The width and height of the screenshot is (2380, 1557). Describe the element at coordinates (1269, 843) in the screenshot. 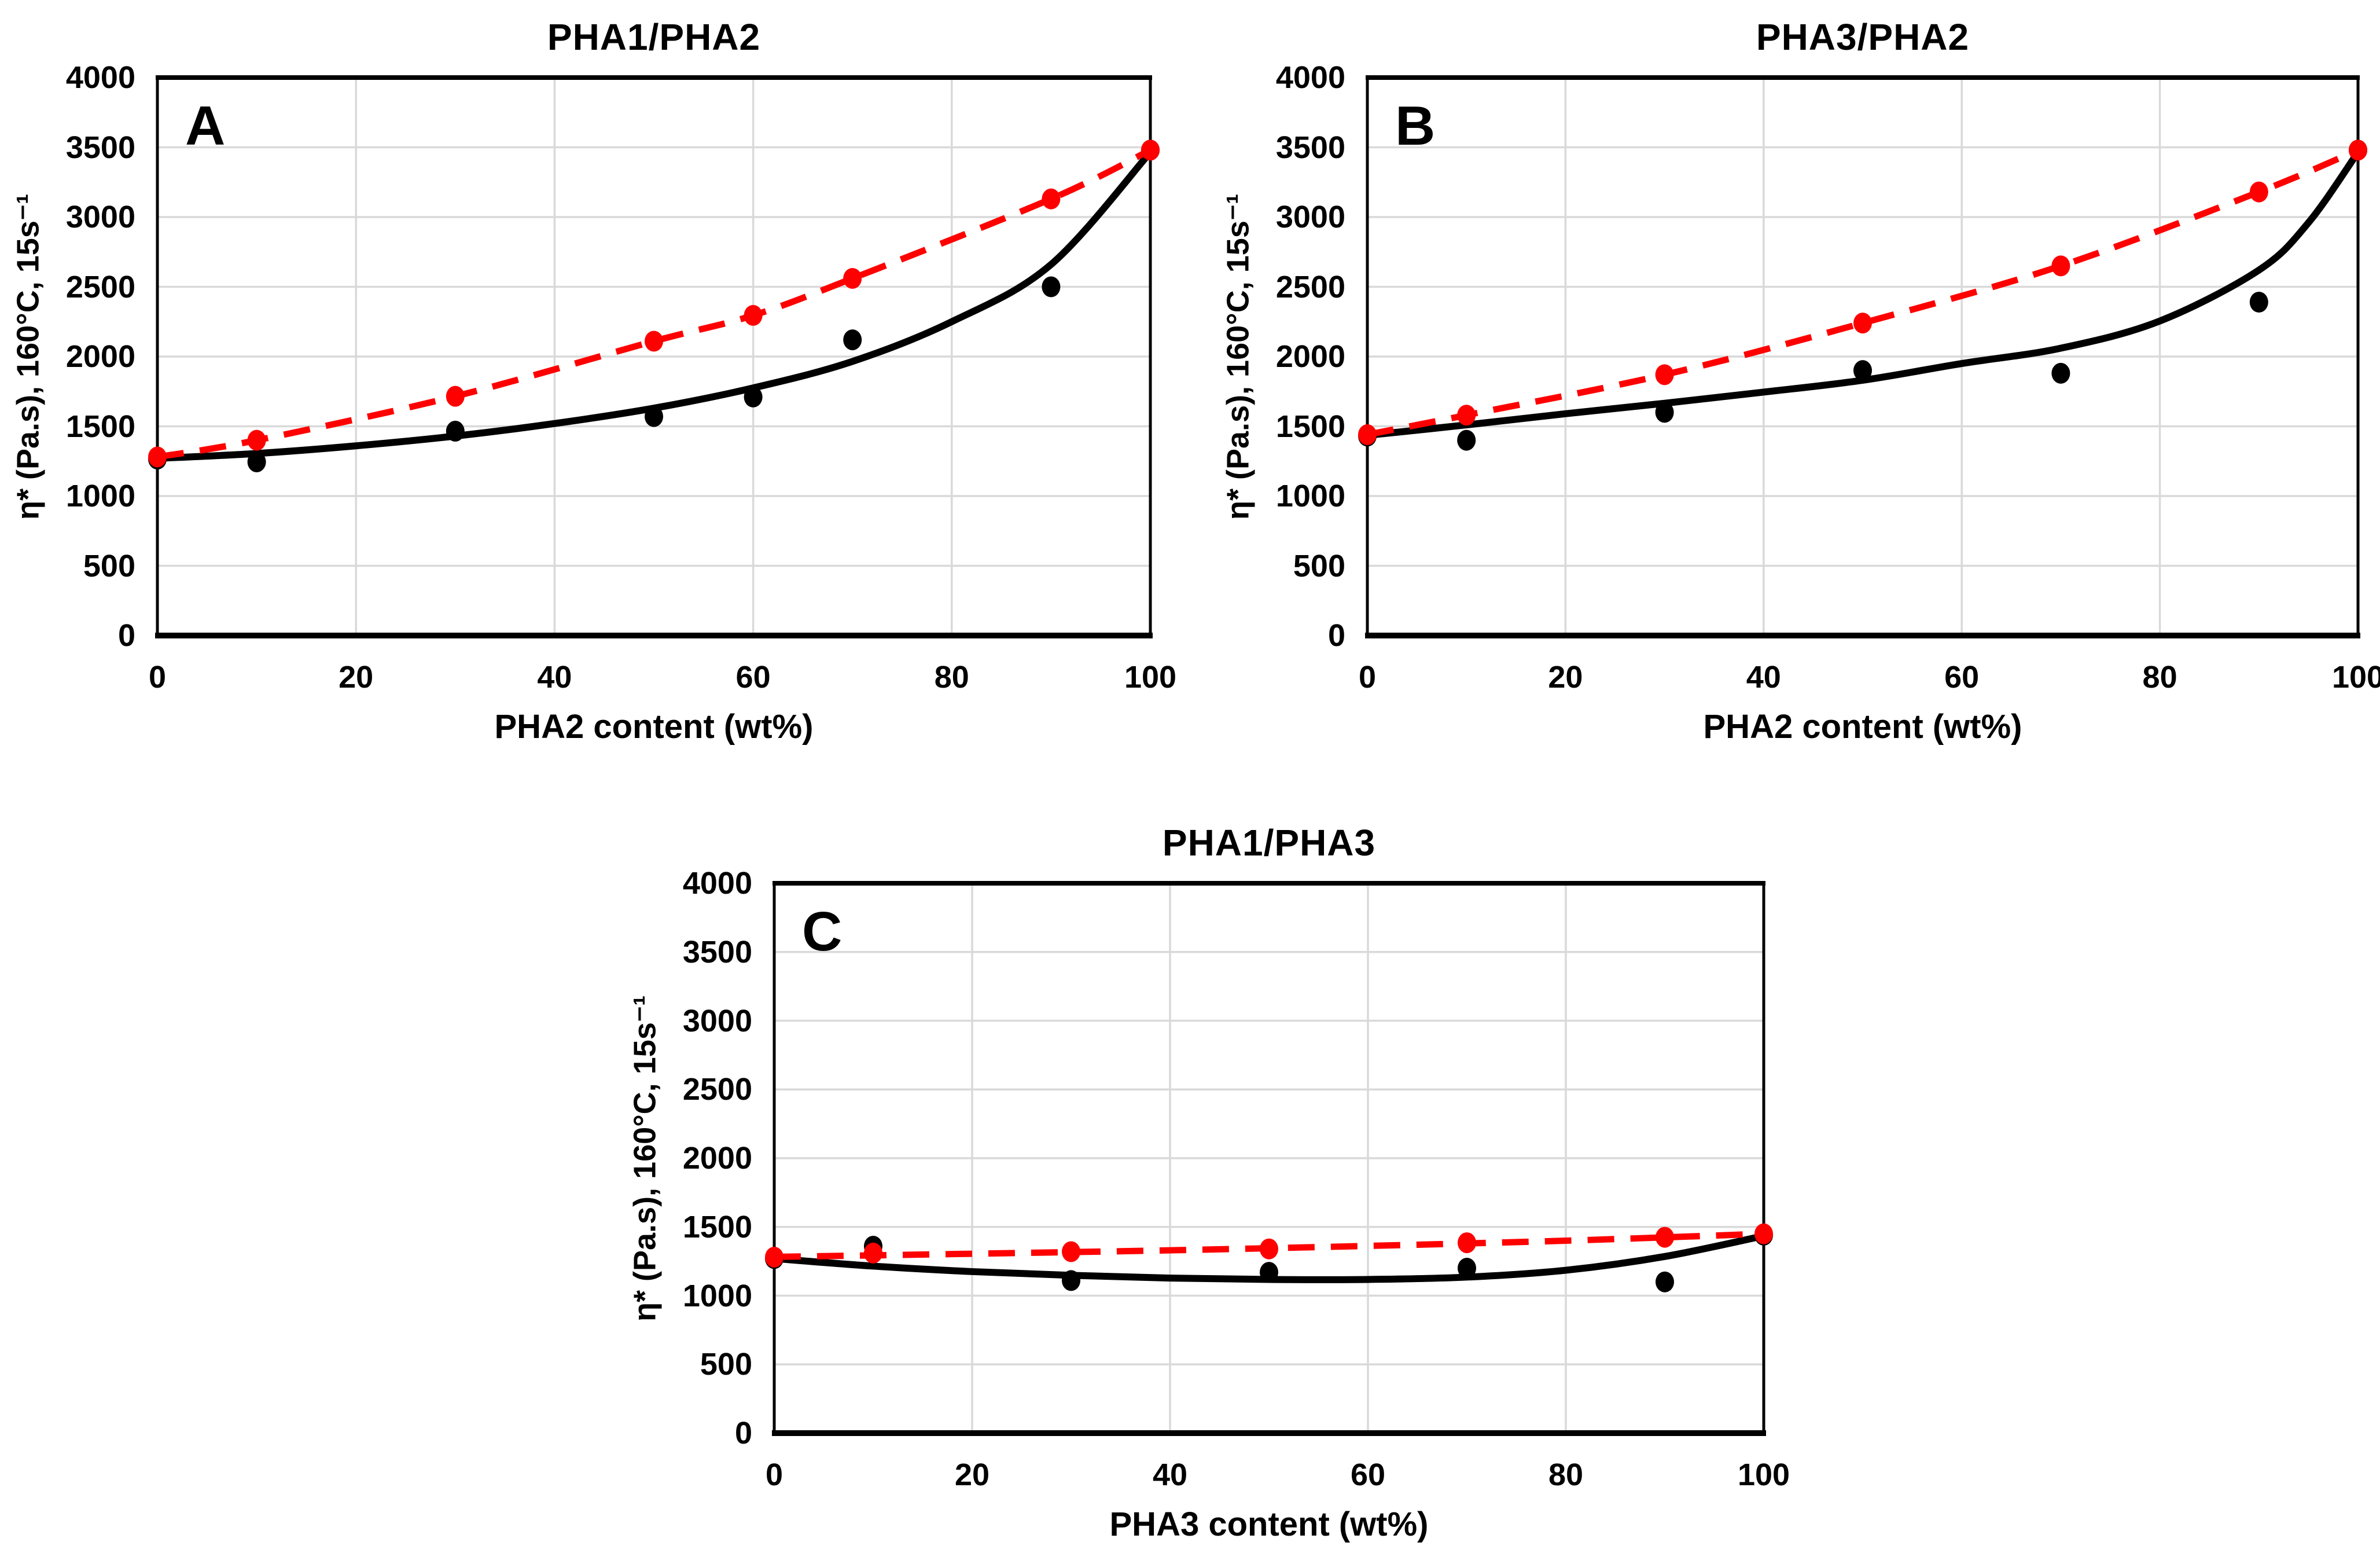

I see `chart-title: PHA1/PHA3` at that location.